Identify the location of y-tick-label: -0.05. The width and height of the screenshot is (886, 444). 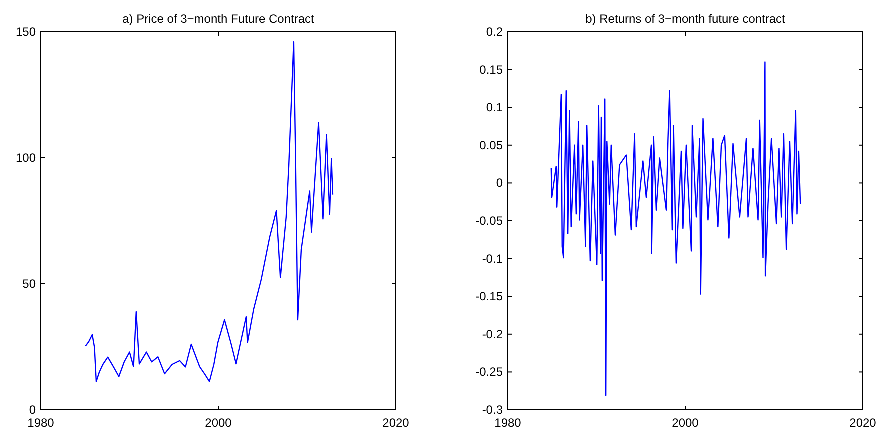
(490, 221).